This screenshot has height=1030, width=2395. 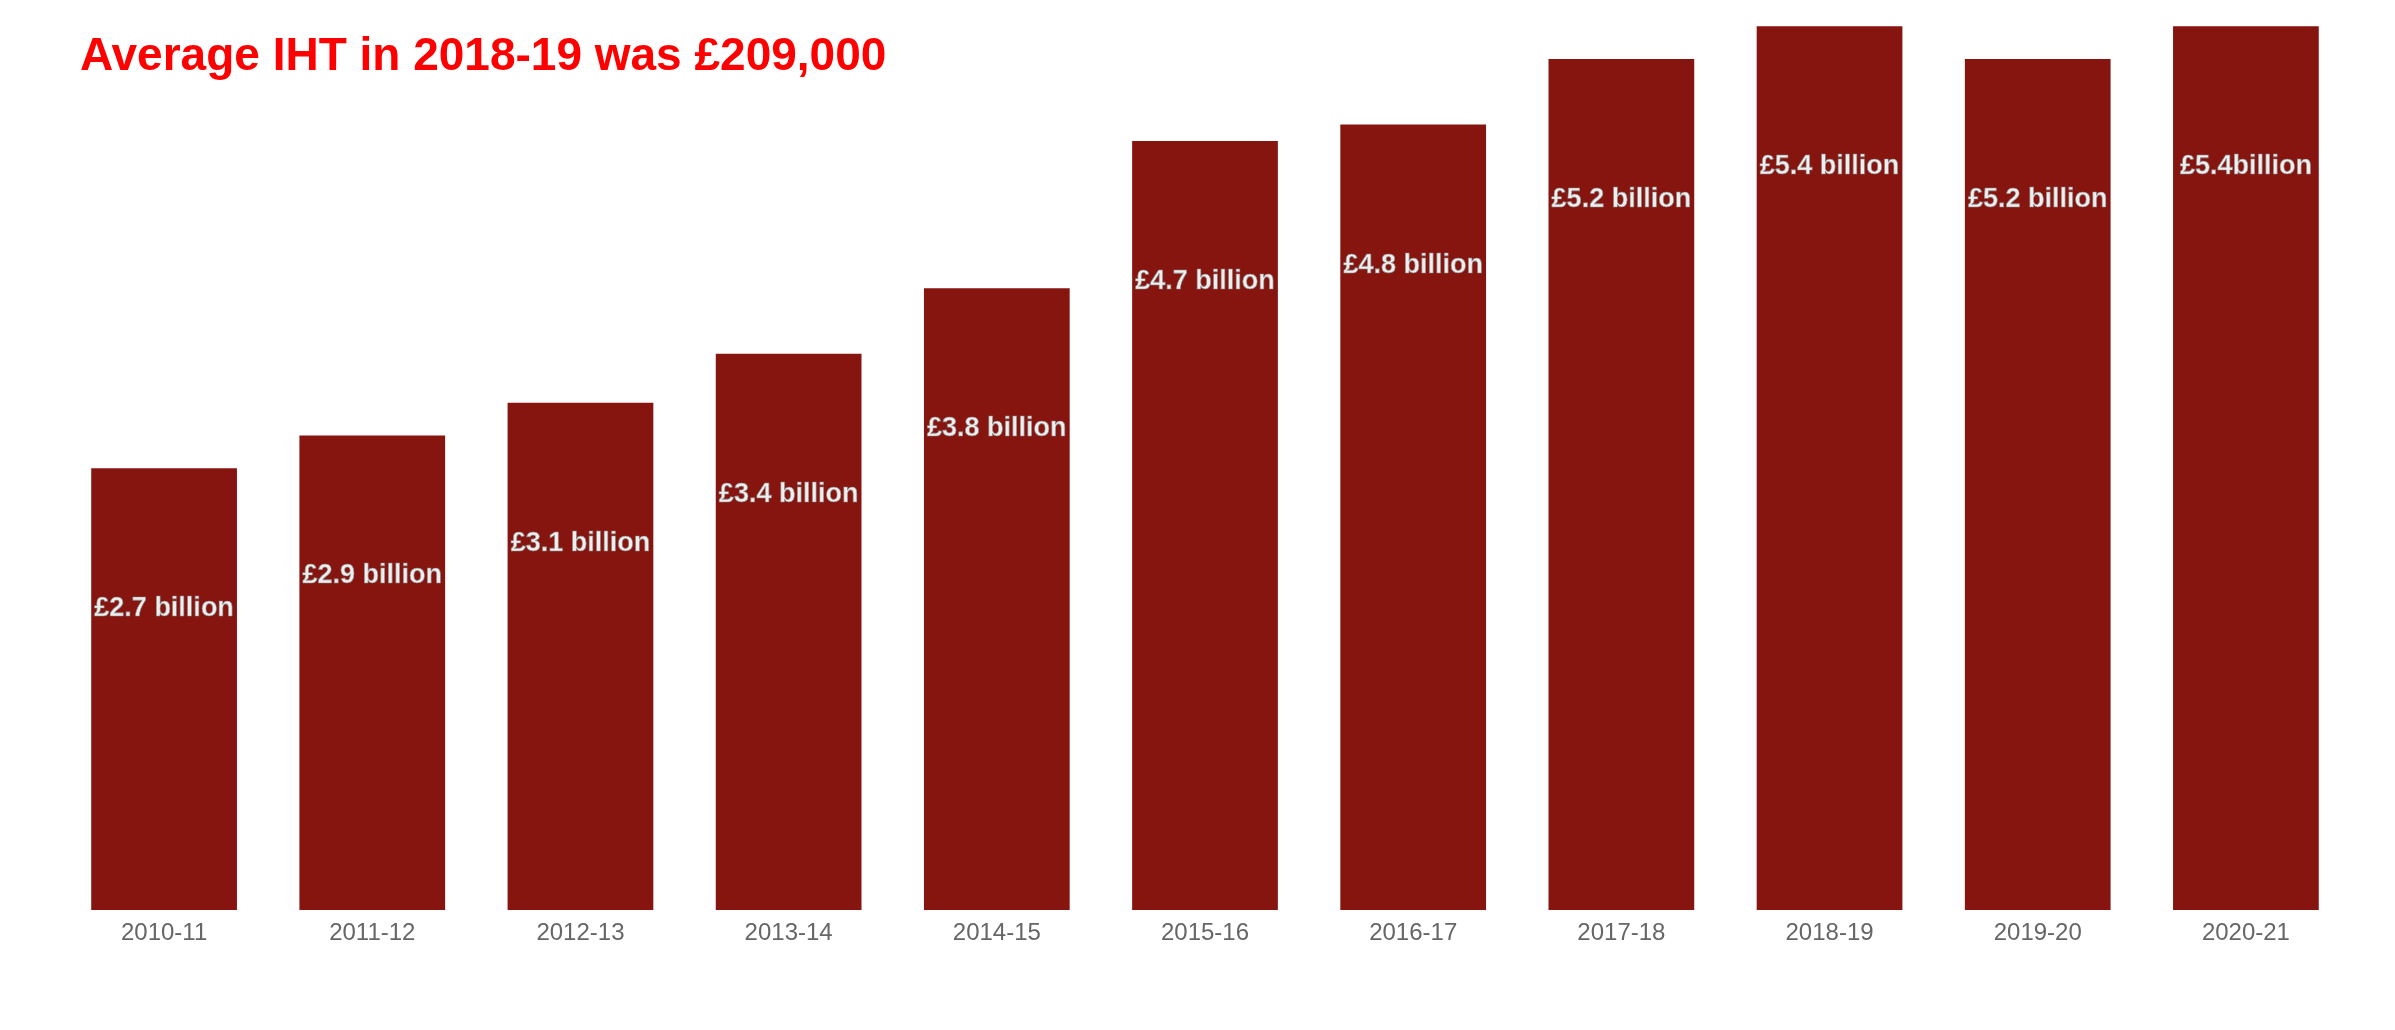 What do you see at coordinates (2037, 931) in the screenshot?
I see `x-tick-label: 2019-20` at bounding box center [2037, 931].